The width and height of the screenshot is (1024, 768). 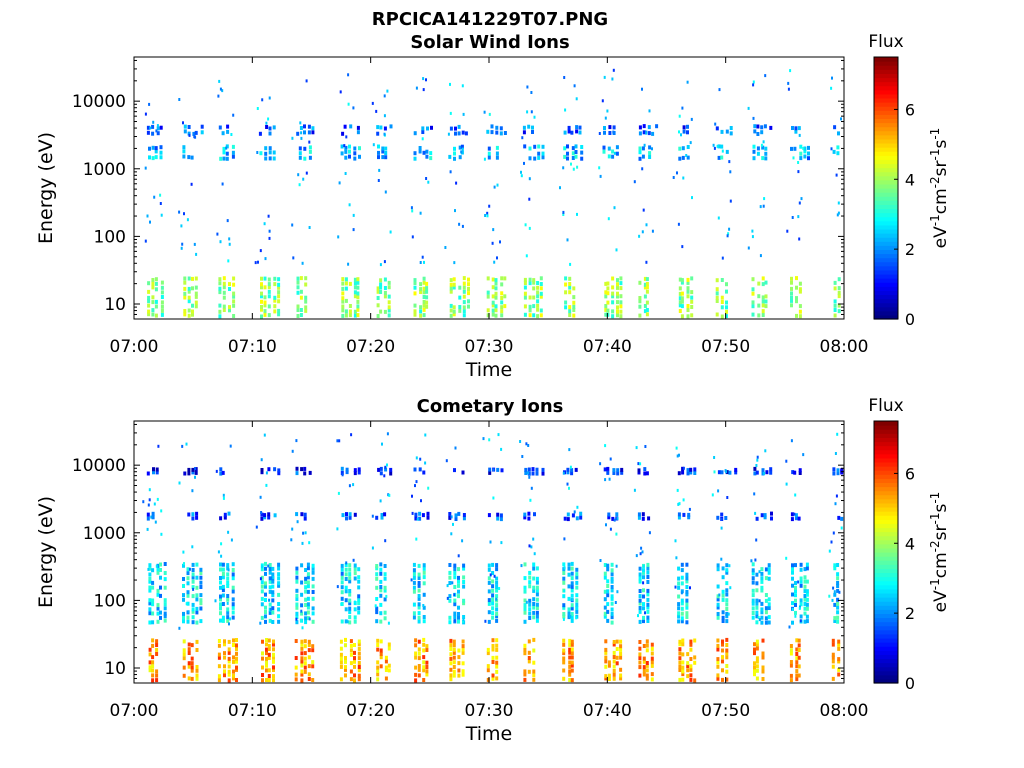 What do you see at coordinates (725, 711) in the screenshot?
I see `x-tick-label: 07:50` at bounding box center [725, 711].